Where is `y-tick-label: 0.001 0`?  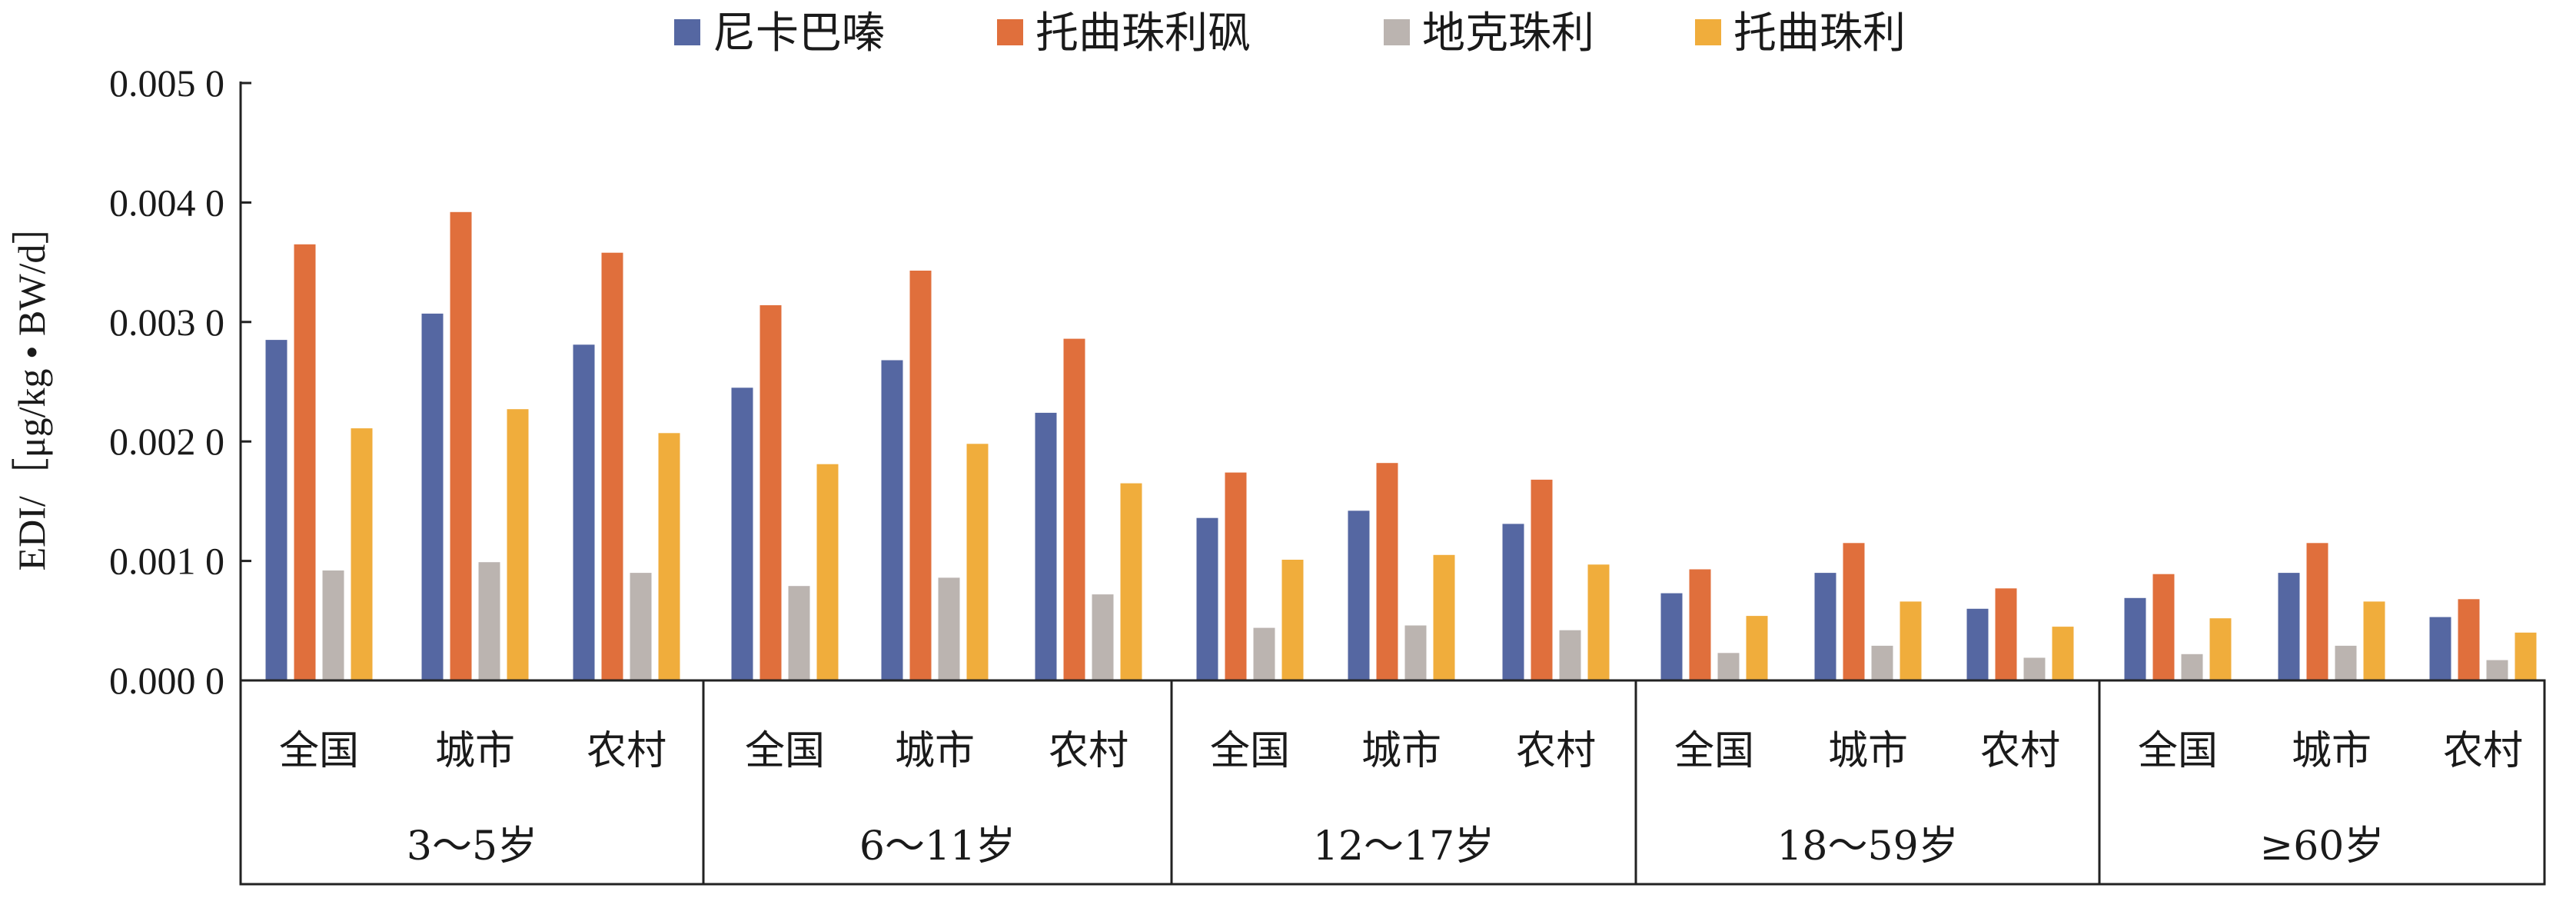 y-tick-label: 0.001 0 is located at coordinates (166, 561).